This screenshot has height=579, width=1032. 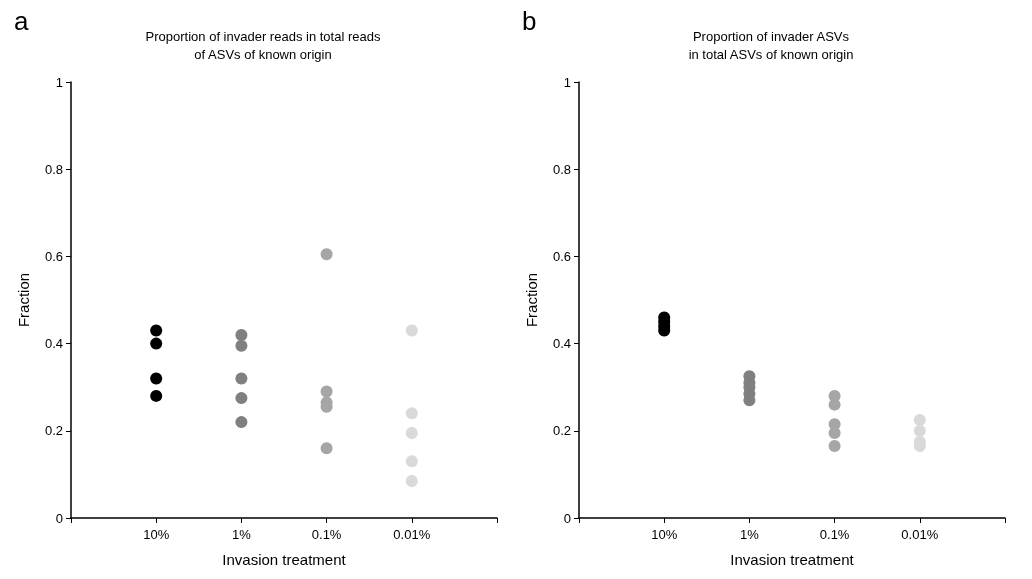 What do you see at coordinates (529, 21) in the screenshot?
I see `text: b` at bounding box center [529, 21].